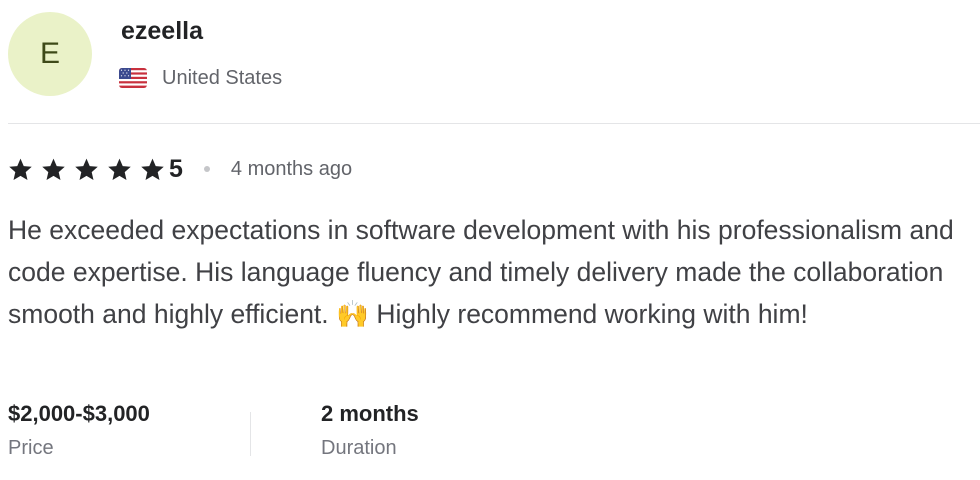  What do you see at coordinates (494, 123) in the screenshot?
I see `header-divider` at bounding box center [494, 123].